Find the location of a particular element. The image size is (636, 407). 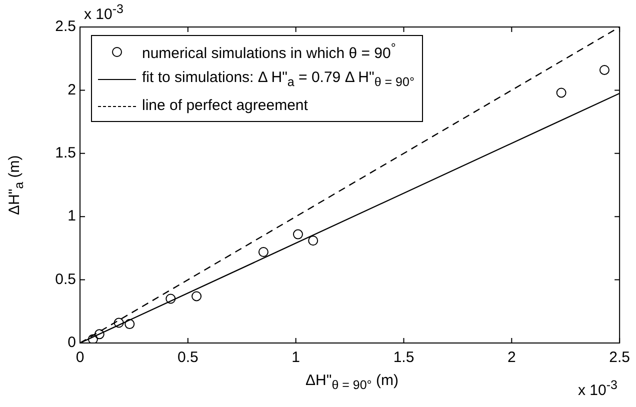

x-tick-label: 0.5 is located at coordinates (187, 357).